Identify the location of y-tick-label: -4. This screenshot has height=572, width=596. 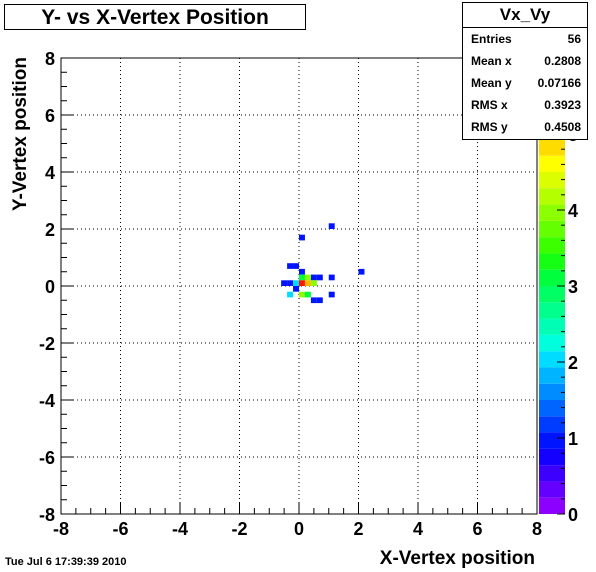
(47, 401).